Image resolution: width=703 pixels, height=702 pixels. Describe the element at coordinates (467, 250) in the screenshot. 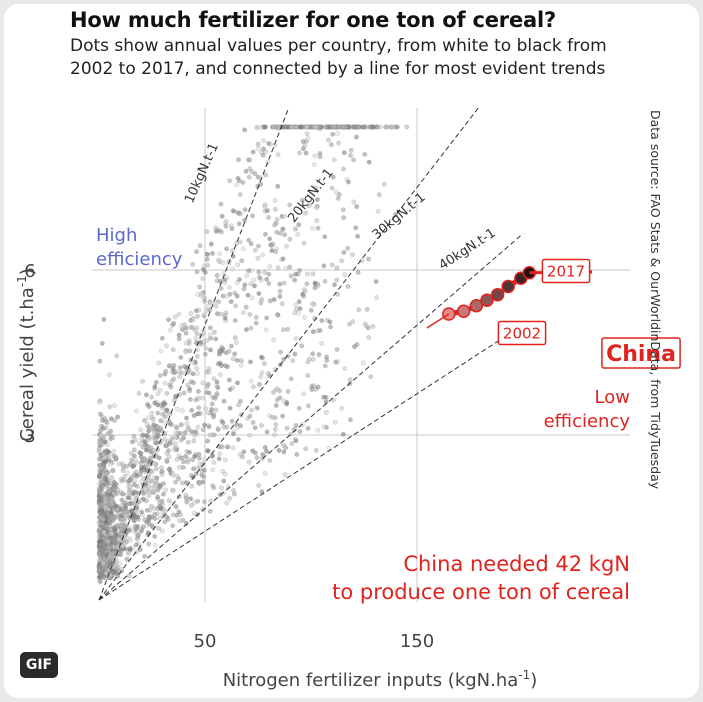

I see `reference-line-label: 40kgN.t-1` at that location.